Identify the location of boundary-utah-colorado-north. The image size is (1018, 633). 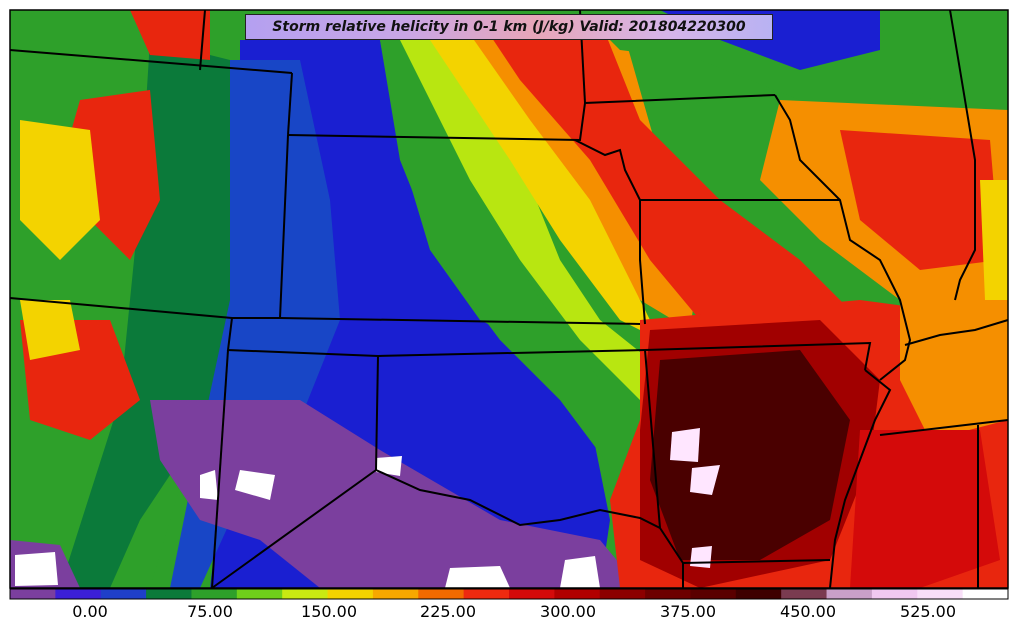
(121, 308).